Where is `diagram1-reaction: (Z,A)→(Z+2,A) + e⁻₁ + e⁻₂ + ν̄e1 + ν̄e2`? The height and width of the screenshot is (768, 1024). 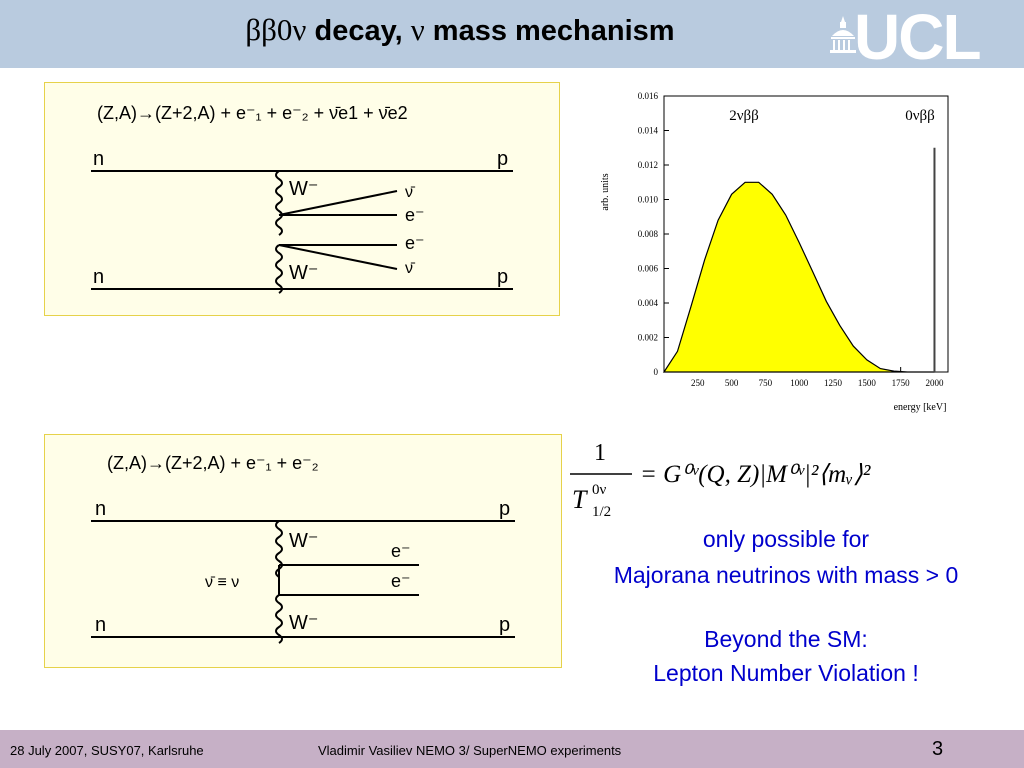
diagram1-reaction: (Z,A)→(Z+2,A) + e⁻₁ + e⁻₂ + ν̄e1 + ν̄e2 is located at coordinates (252, 113).